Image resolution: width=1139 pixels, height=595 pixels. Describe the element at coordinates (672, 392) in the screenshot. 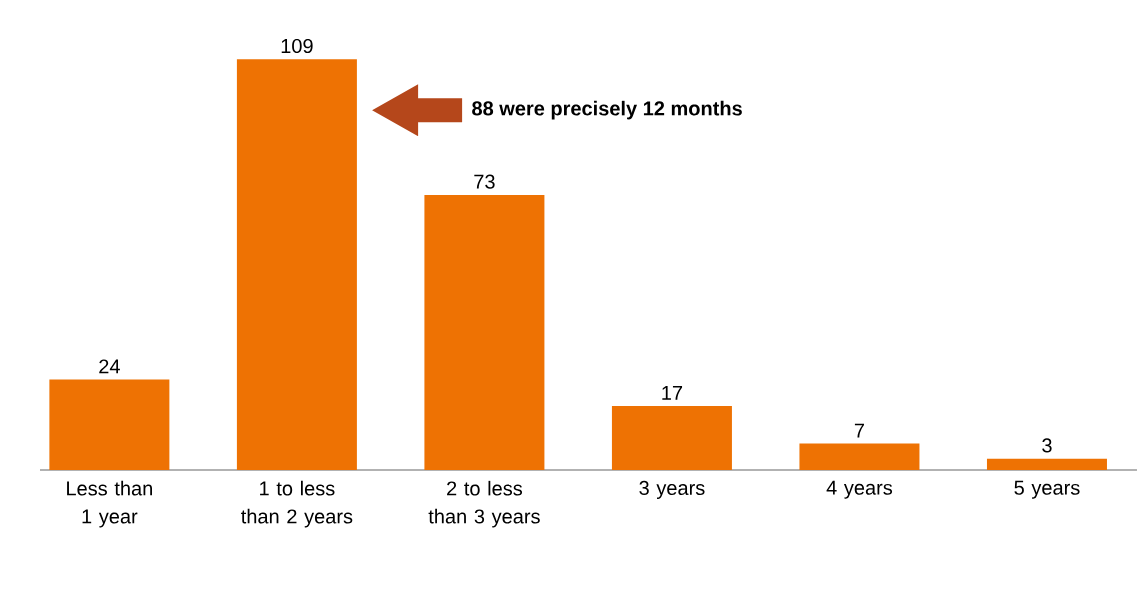

I see `data-label: 17` at that location.